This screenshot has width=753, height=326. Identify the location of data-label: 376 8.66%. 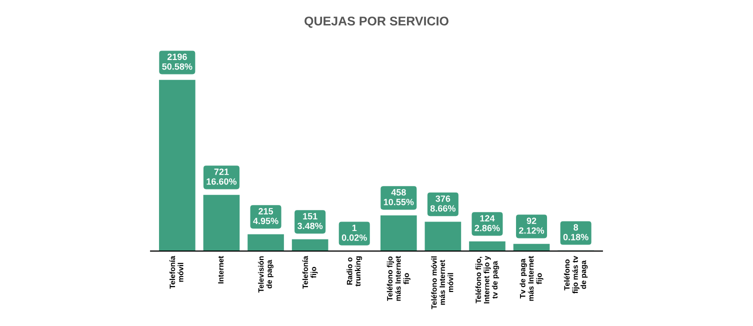
(443, 203).